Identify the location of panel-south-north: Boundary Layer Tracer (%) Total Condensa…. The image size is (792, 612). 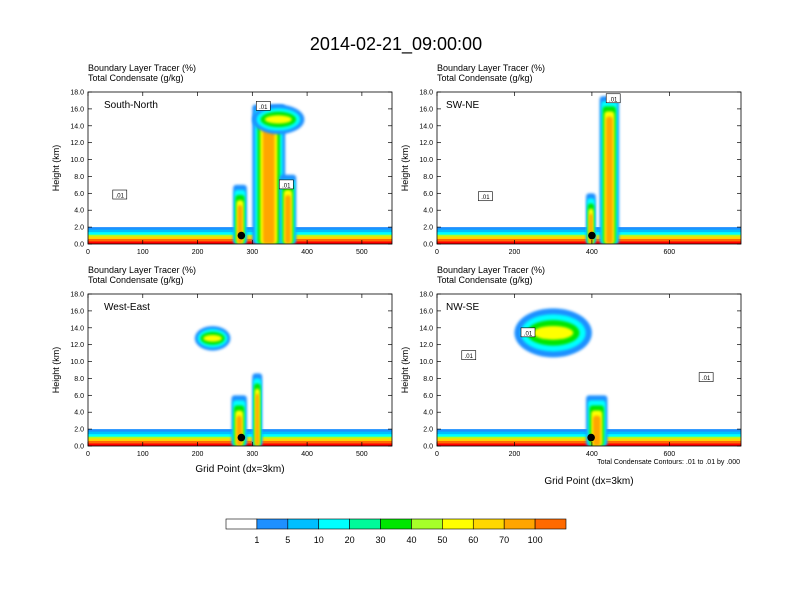
(222, 159).